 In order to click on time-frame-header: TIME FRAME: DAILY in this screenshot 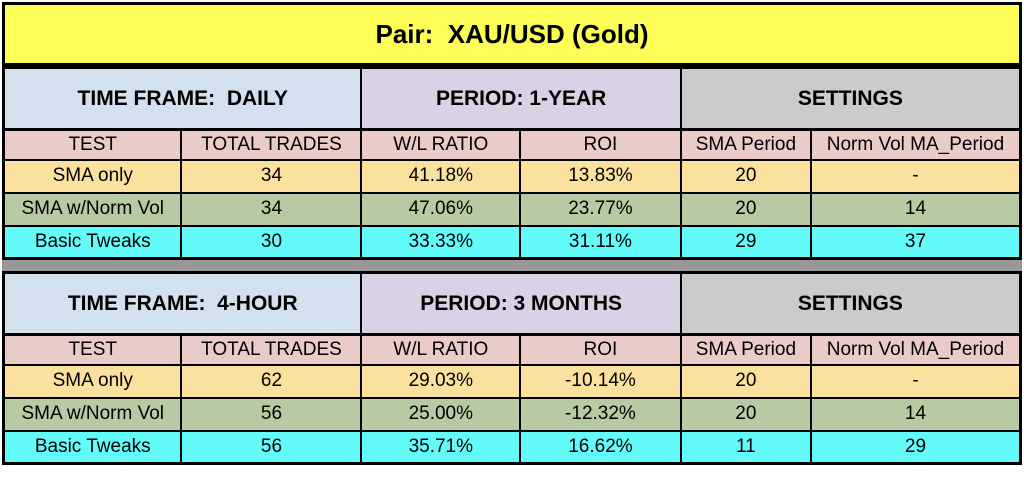, I will do `click(182, 98)`.